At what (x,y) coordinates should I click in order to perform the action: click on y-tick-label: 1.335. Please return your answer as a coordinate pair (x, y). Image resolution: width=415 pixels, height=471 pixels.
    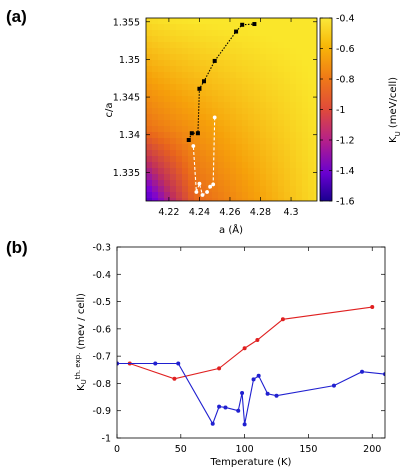
    Looking at the image, I should click on (126, 173).